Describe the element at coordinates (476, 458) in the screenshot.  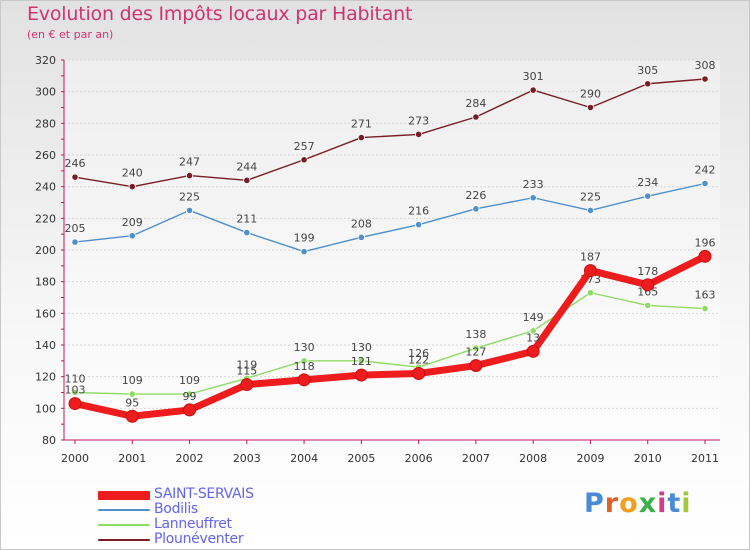
I see `x-tick-label: 2007` at that location.